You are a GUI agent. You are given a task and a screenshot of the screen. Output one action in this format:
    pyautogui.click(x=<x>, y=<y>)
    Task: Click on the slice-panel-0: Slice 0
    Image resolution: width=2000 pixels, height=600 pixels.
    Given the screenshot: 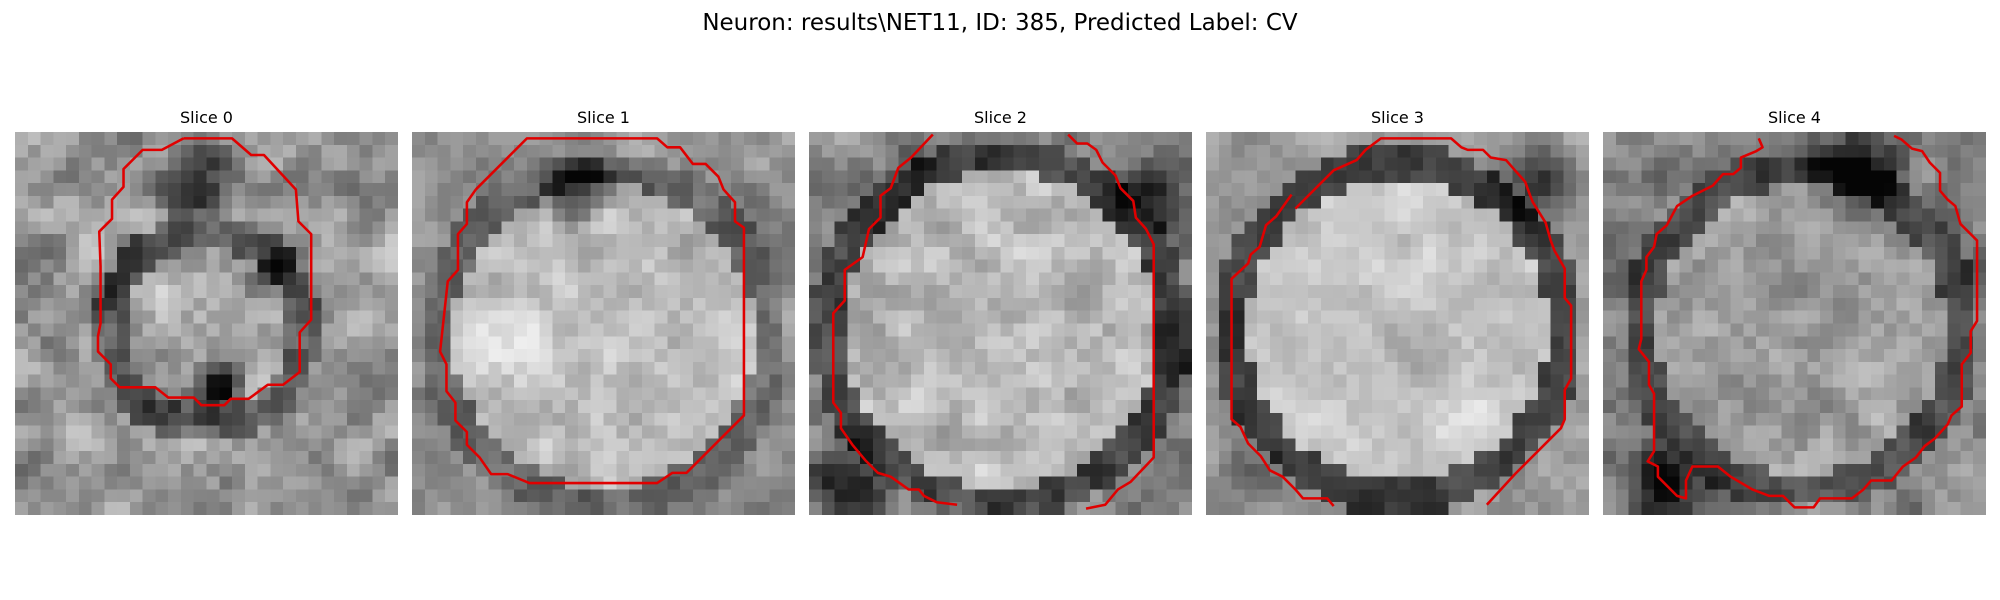 What is the action you would take?
    pyautogui.click(x=206, y=311)
    